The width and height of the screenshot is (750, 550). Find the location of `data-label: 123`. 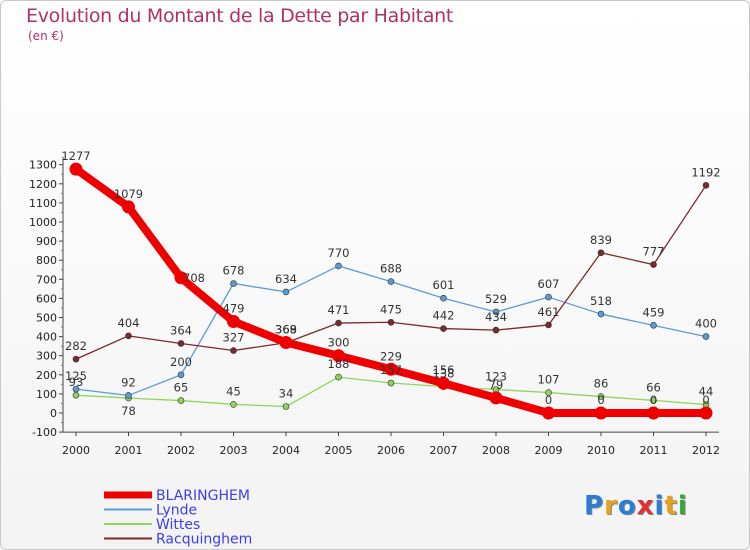

data-label: 123 is located at coordinates (496, 377).